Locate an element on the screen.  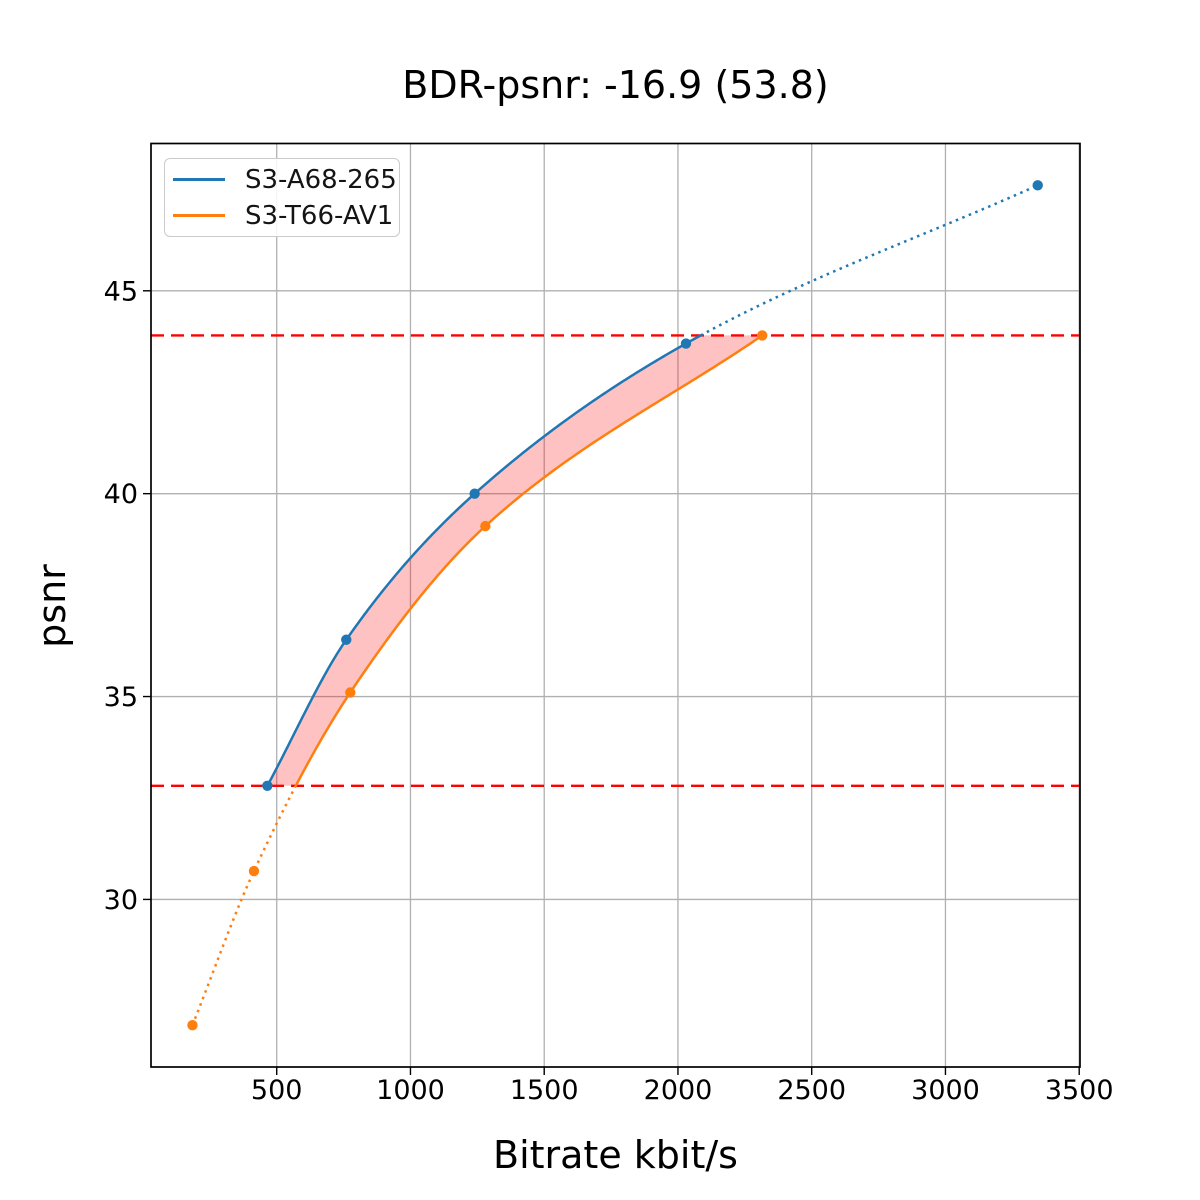
x-tick-label: 3500 is located at coordinates (1079, 1090).